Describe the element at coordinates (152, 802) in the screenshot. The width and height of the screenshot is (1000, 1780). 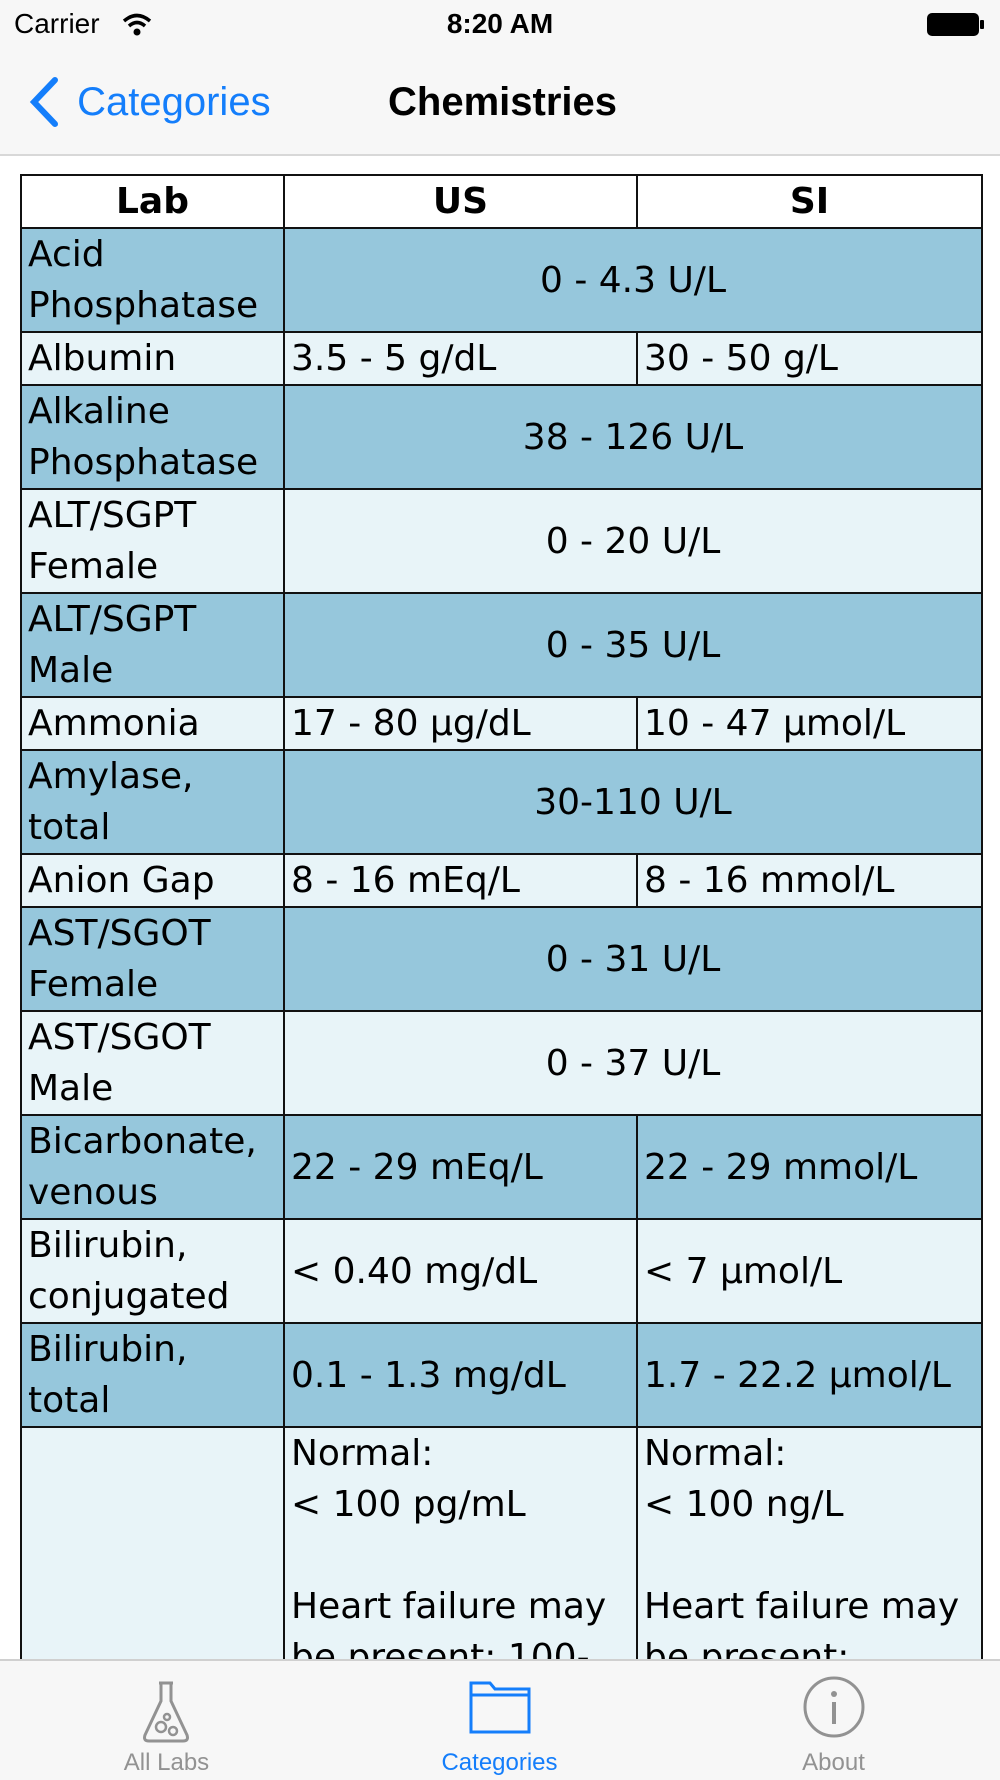
I see `lab-cell: Amylase, total` at that location.